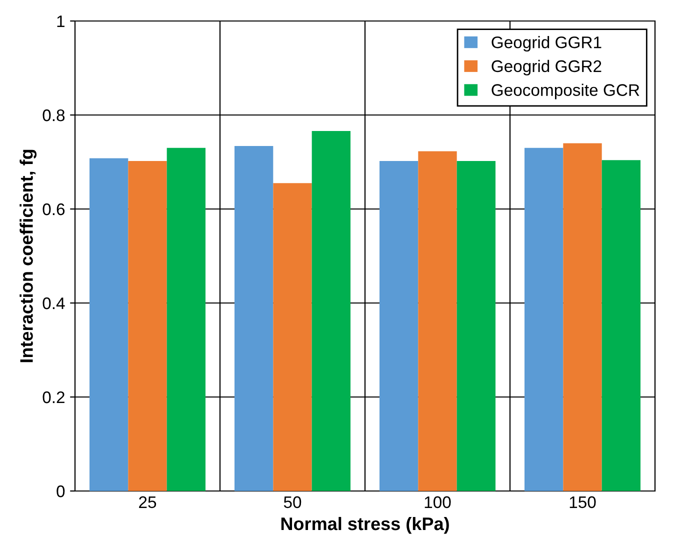  What do you see at coordinates (53, 303) in the screenshot?
I see `y-tick-label: 0.4` at bounding box center [53, 303].